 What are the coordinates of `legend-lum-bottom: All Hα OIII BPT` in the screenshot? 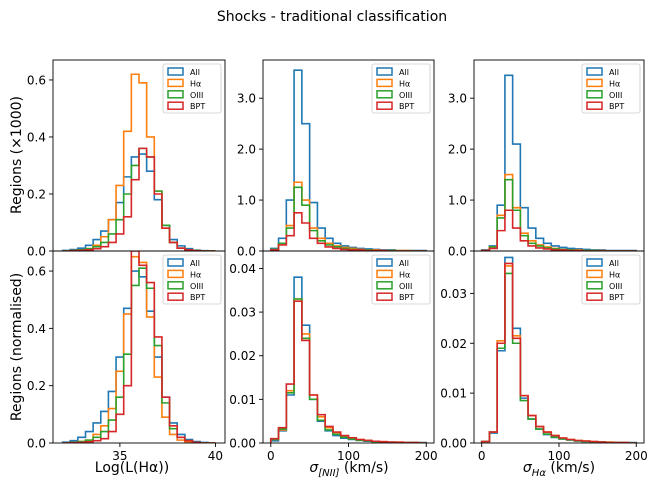 It's located at (192, 279).